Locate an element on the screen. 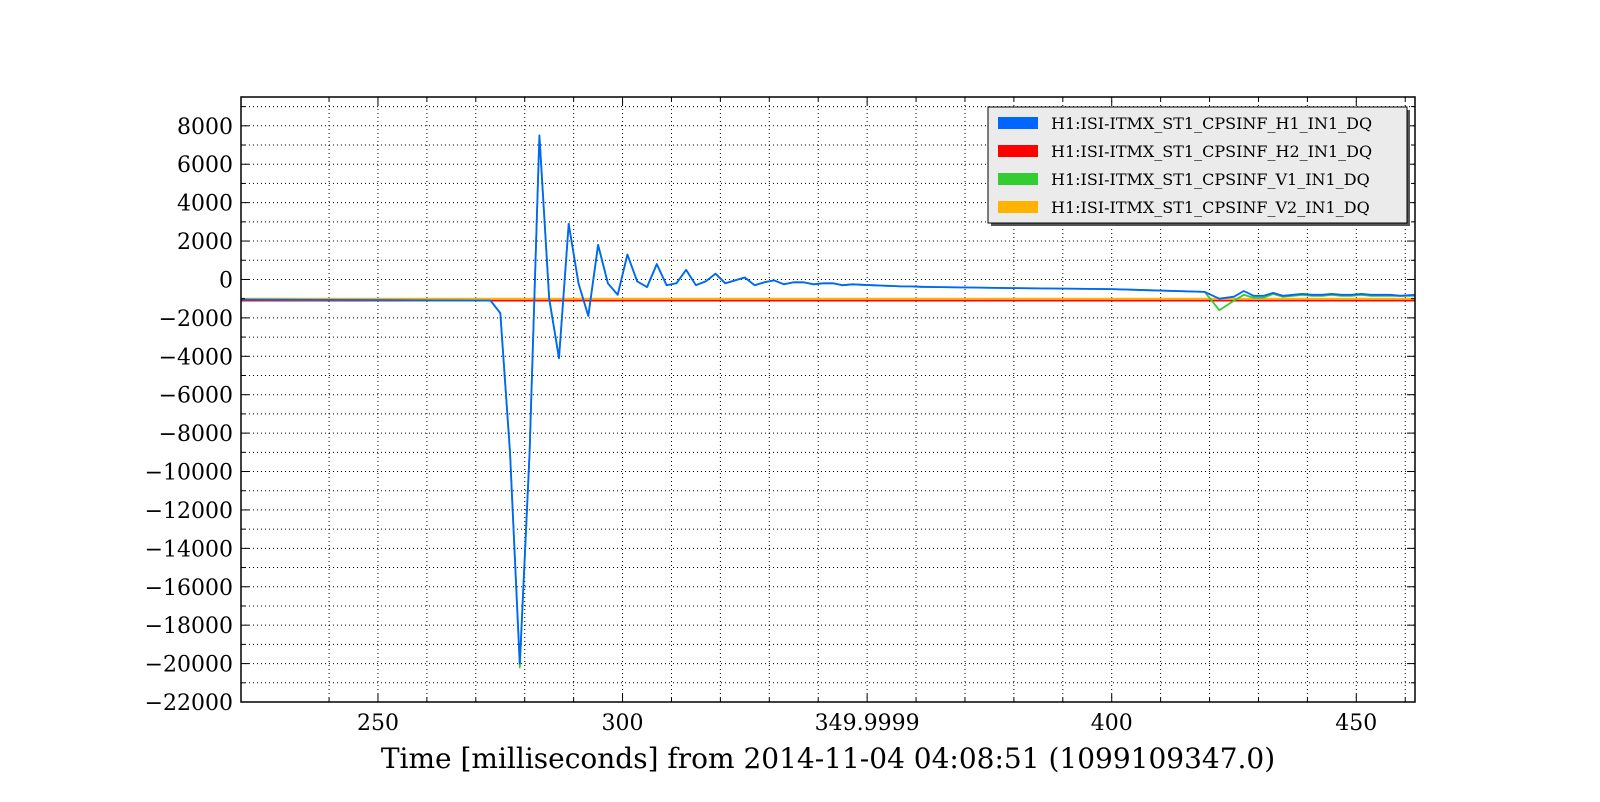 Image resolution: width=1600 pixels, height=802 pixels. legend-box is located at coordinates (1197, 165).